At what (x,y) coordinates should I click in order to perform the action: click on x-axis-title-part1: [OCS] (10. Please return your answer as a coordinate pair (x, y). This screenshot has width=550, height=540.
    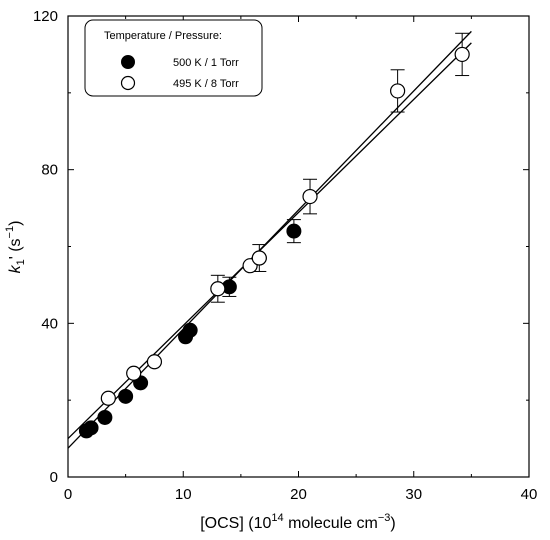
    Looking at the image, I should click on (235, 523).